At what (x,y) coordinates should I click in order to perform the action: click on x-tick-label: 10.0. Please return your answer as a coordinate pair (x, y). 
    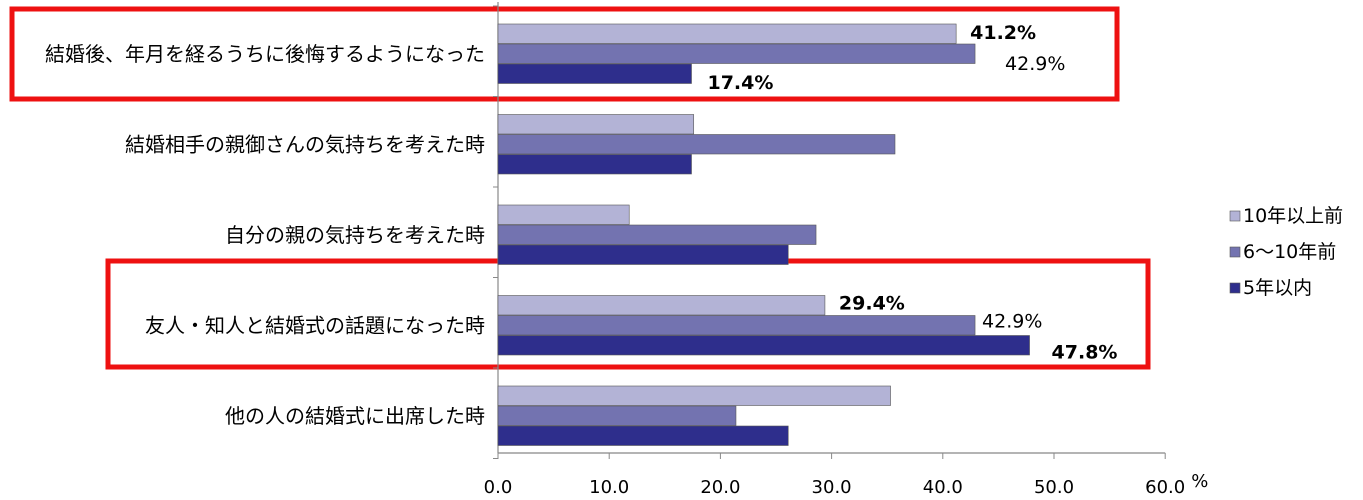
    Looking at the image, I should click on (609, 487).